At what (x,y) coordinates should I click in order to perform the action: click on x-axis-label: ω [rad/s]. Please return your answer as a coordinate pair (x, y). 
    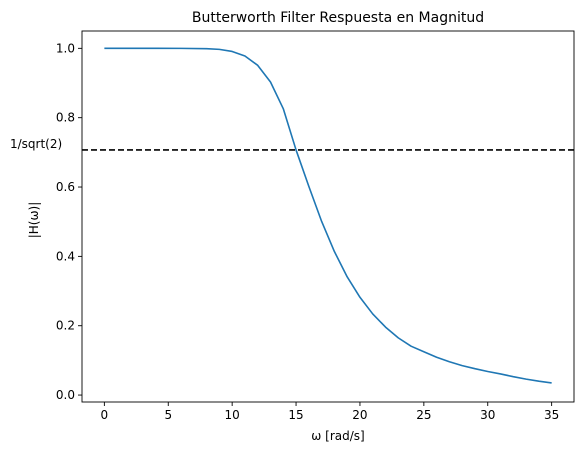
    Looking at the image, I should click on (337, 436).